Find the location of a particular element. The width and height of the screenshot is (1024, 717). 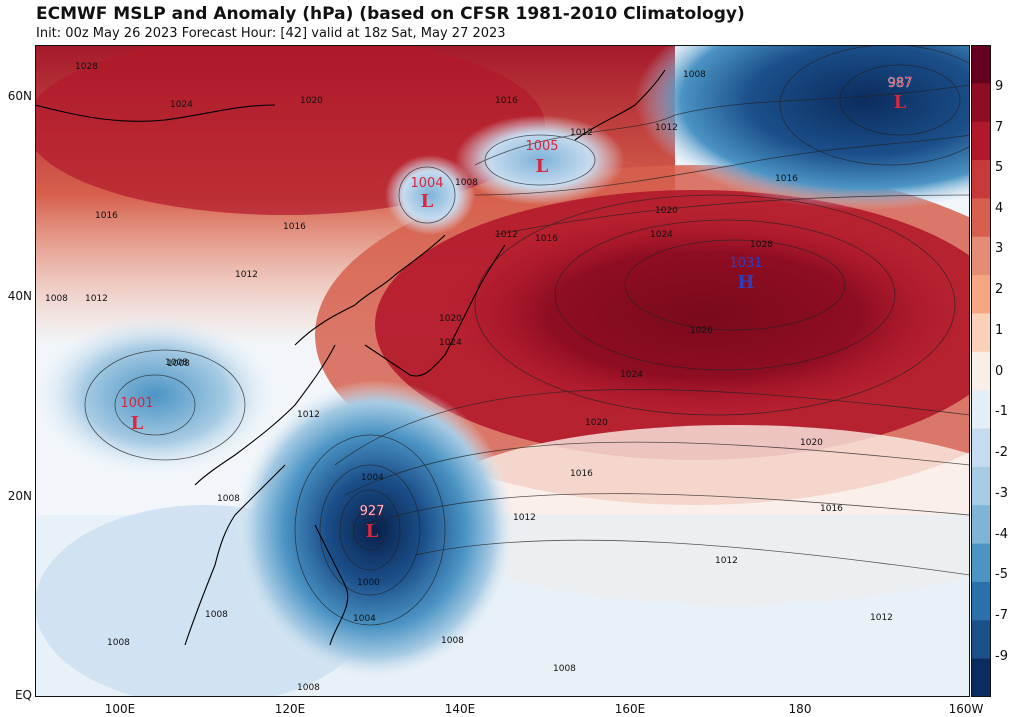

south-china-low is located at coordinates (155, 395).